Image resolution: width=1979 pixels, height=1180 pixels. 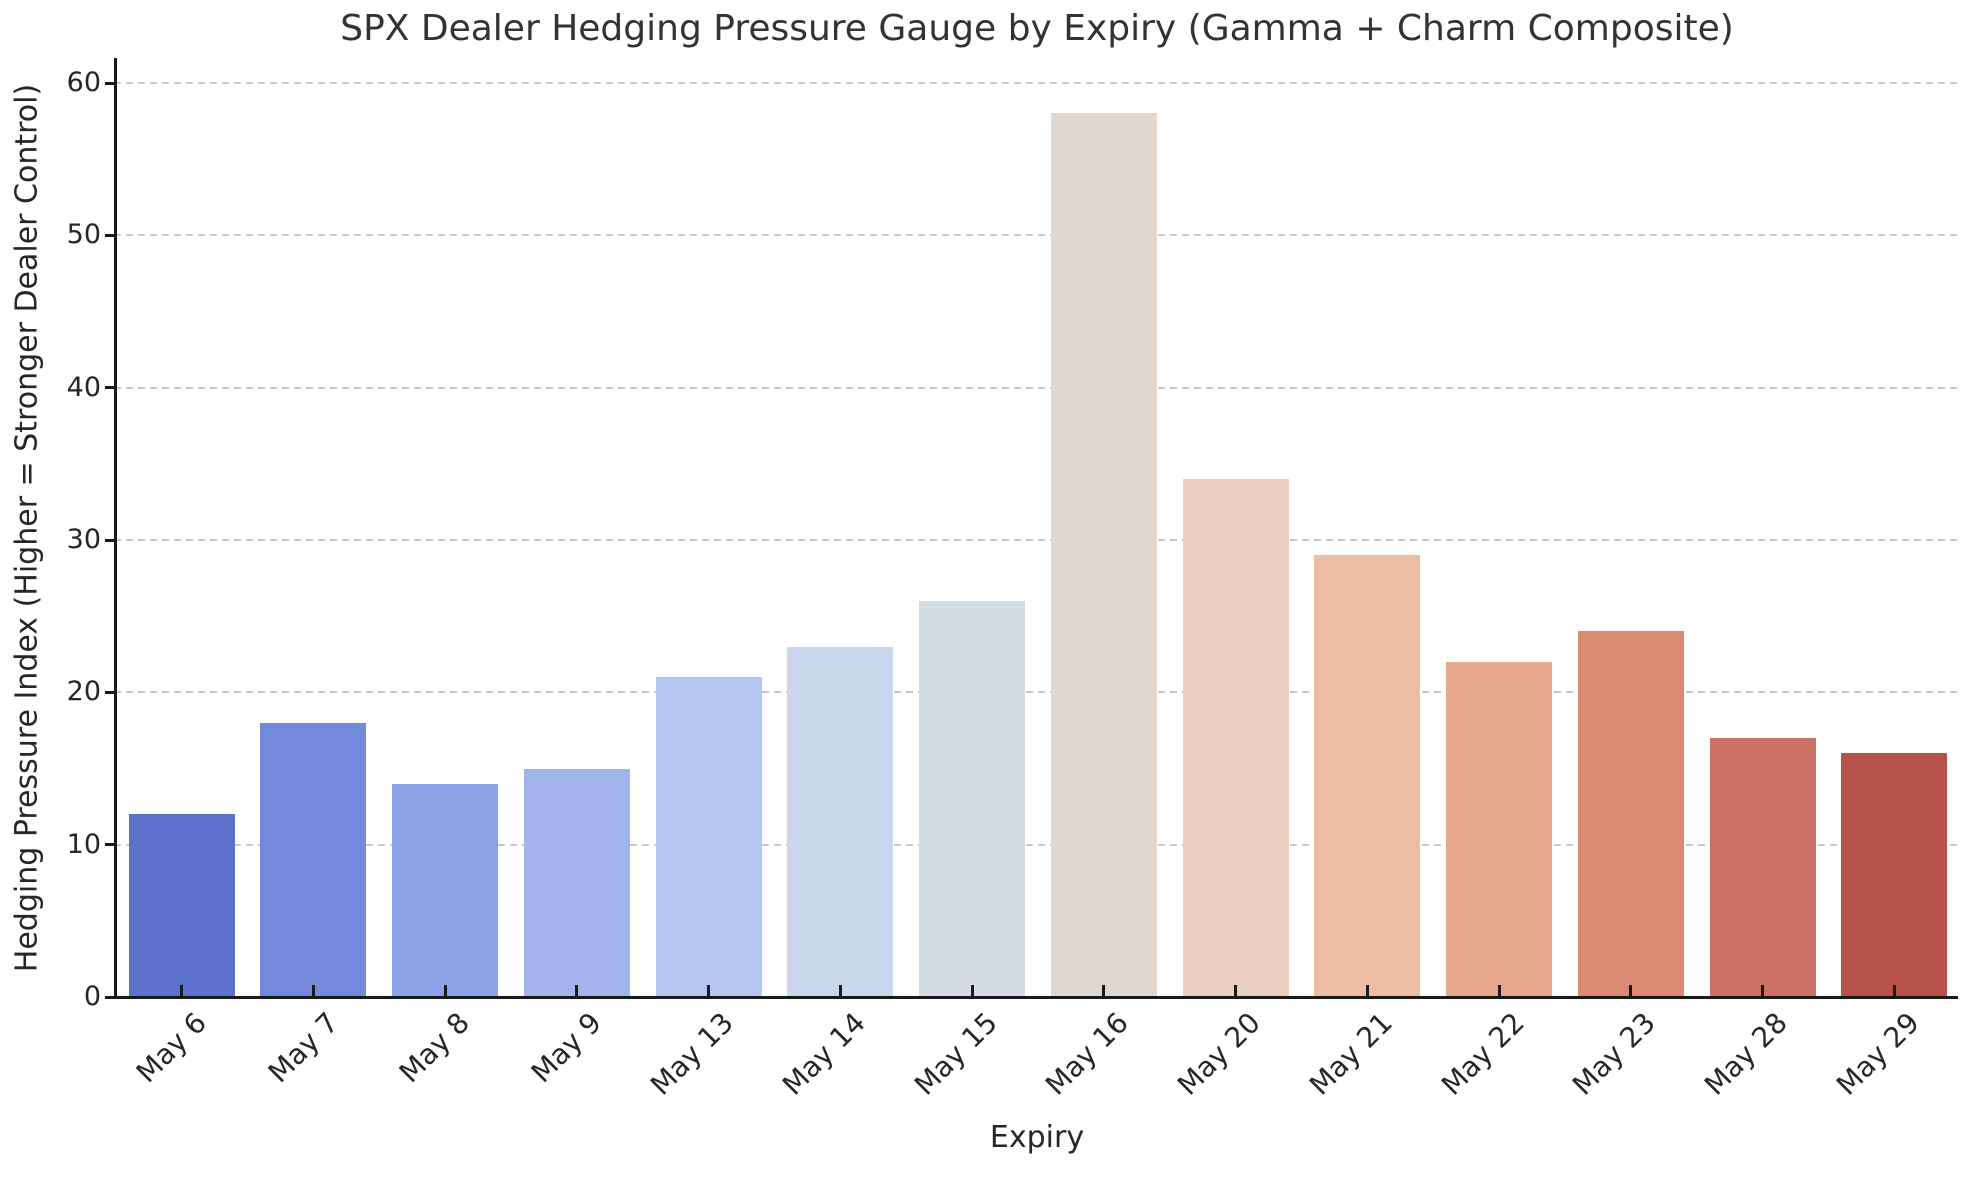 What do you see at coordinates (83, 387) in the screenshot?
I see `y-tick-label: 40` at bounding box center [83, 387].